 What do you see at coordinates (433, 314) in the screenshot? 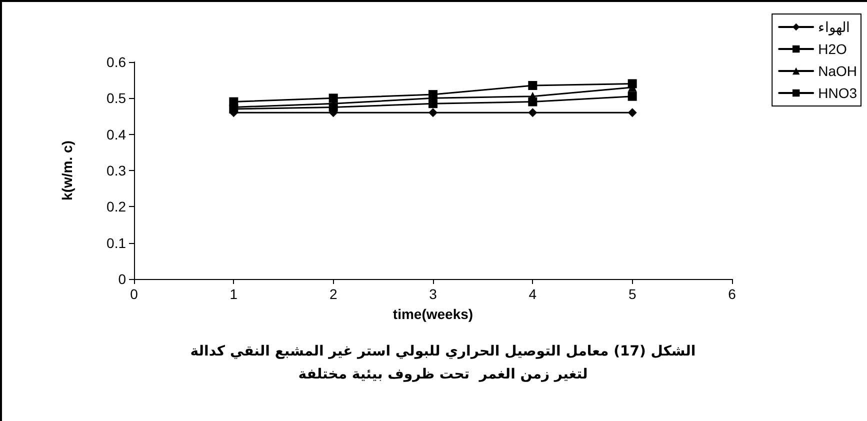
I see `x-axis-title: time(weeks)` at bounding box center [433, 314].